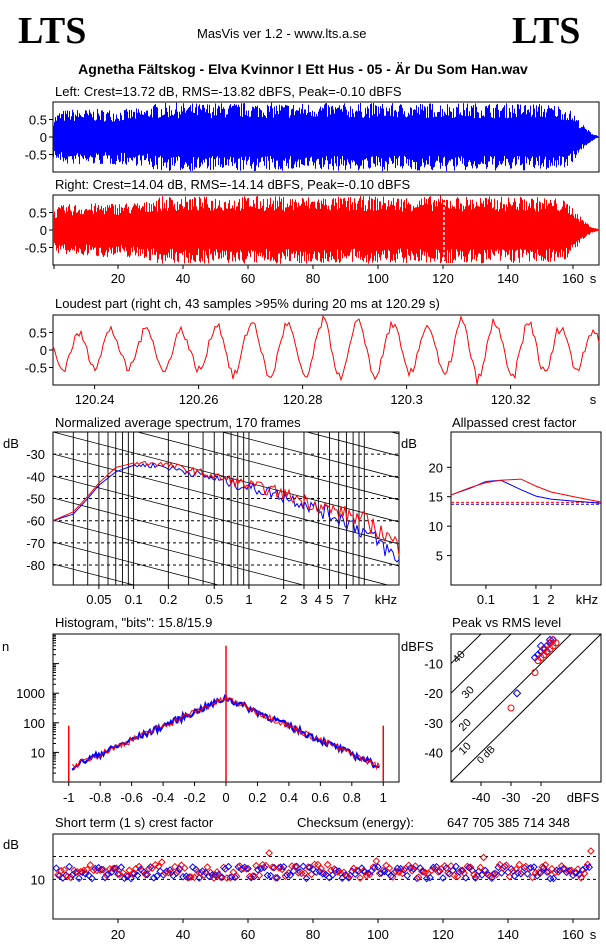  I want to click on spectrum-xtick-label: 0.2, so click(168, 599).